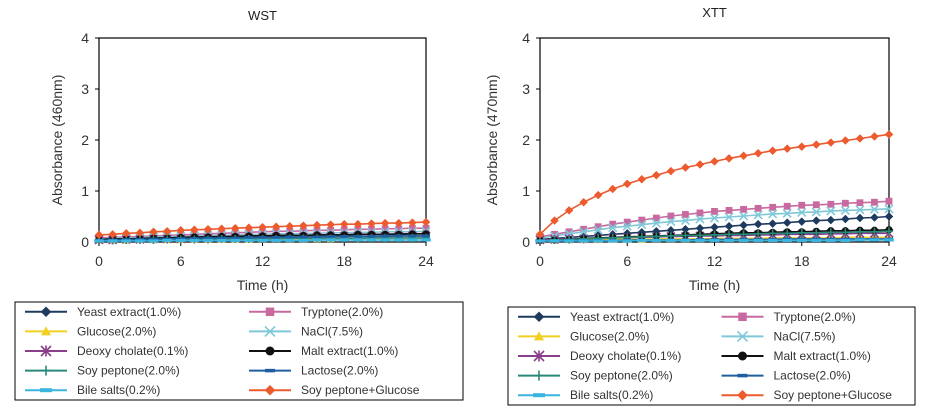 Image resolution: width=939 pixels, height=414 pixels. I want to click on legend-item: Yeast extract(1.0%), so click(103, 312).